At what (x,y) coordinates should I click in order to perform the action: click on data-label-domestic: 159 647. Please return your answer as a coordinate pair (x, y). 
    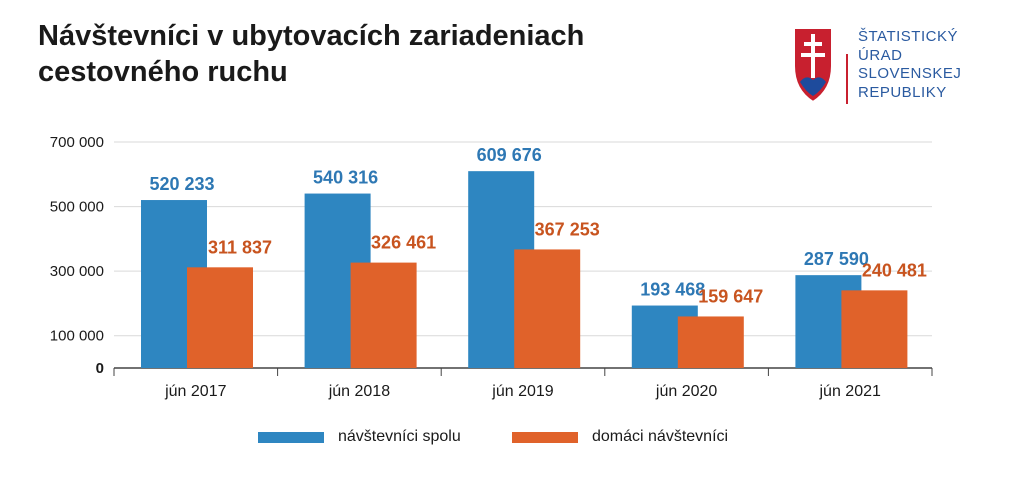
    Looking at the image, I should click on (730, 296).